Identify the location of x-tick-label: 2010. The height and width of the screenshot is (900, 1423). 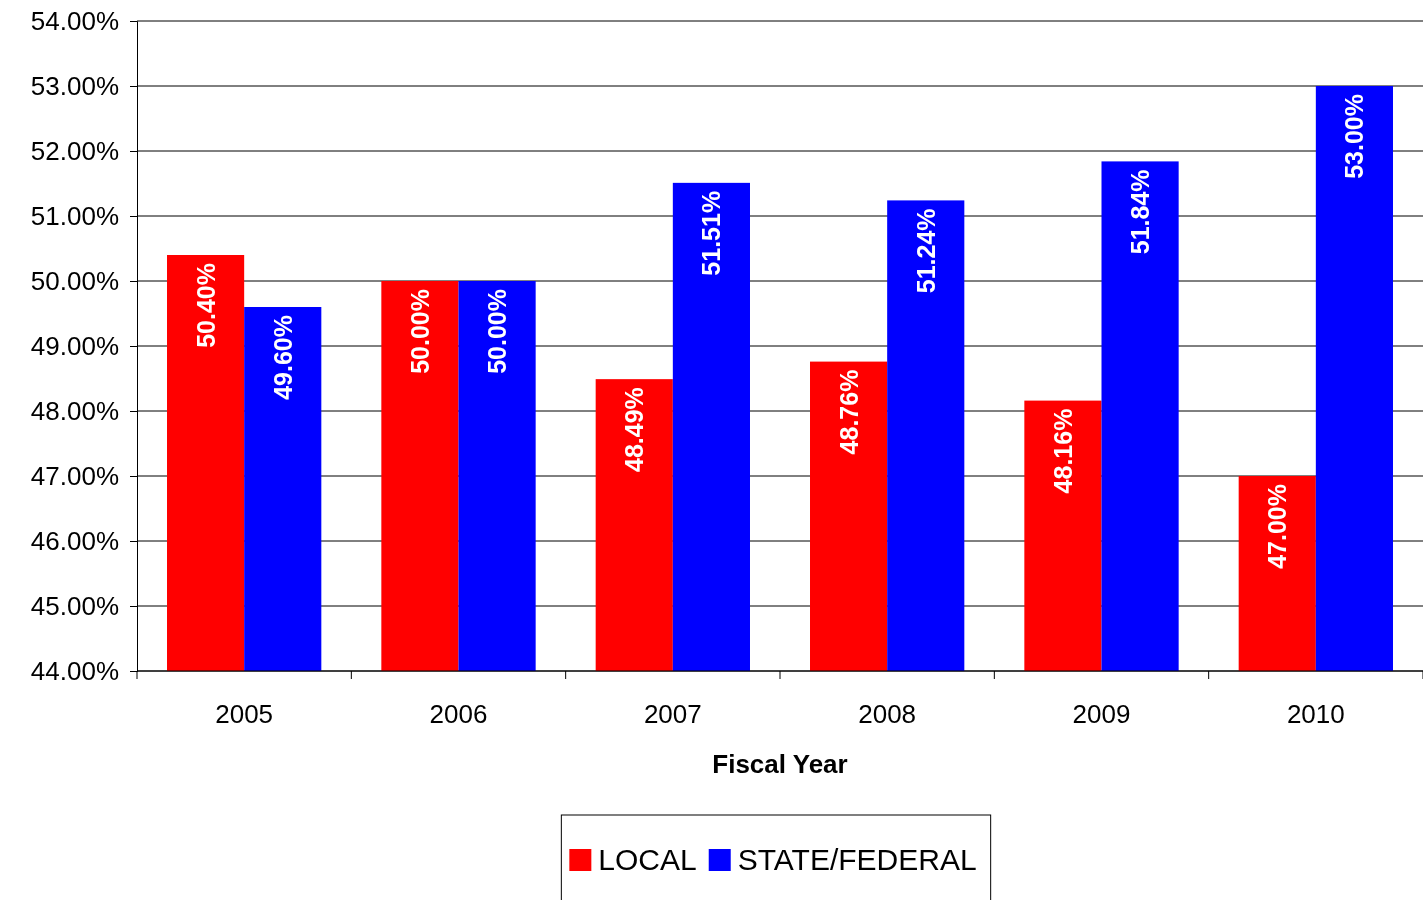
(1315, 714).